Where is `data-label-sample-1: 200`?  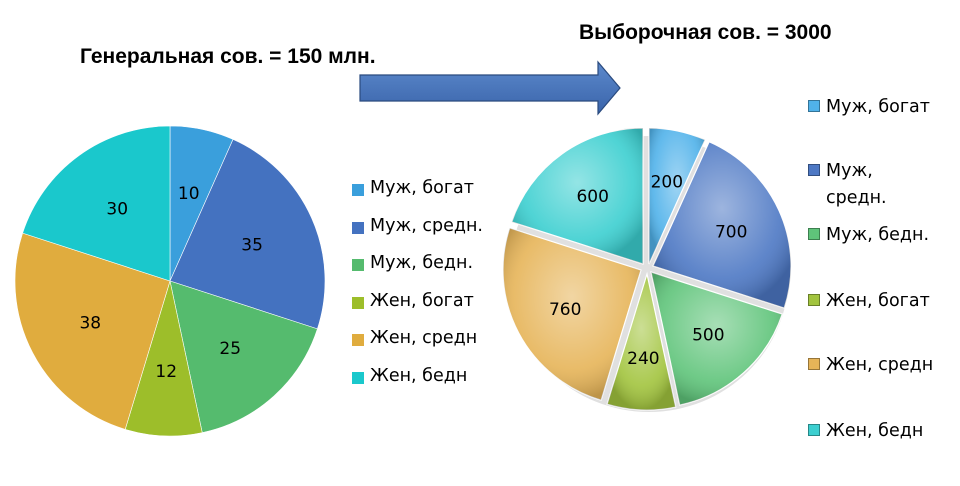 data-label-sample-1: 200 is located at coordinates (667, 183).